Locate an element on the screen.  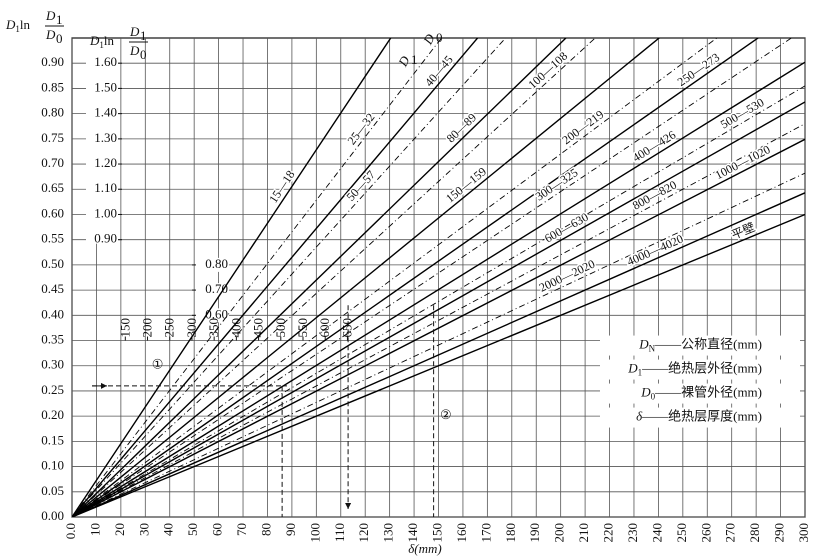
x-tick-label: 60 is located at coordinates (217, 529).